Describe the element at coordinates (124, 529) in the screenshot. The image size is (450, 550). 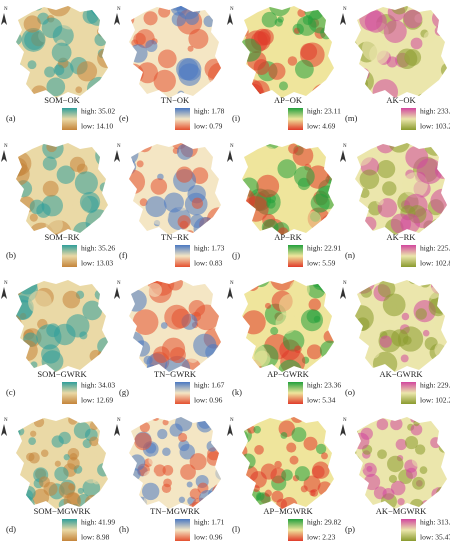
I see `panel-letter: (h)` at that location.